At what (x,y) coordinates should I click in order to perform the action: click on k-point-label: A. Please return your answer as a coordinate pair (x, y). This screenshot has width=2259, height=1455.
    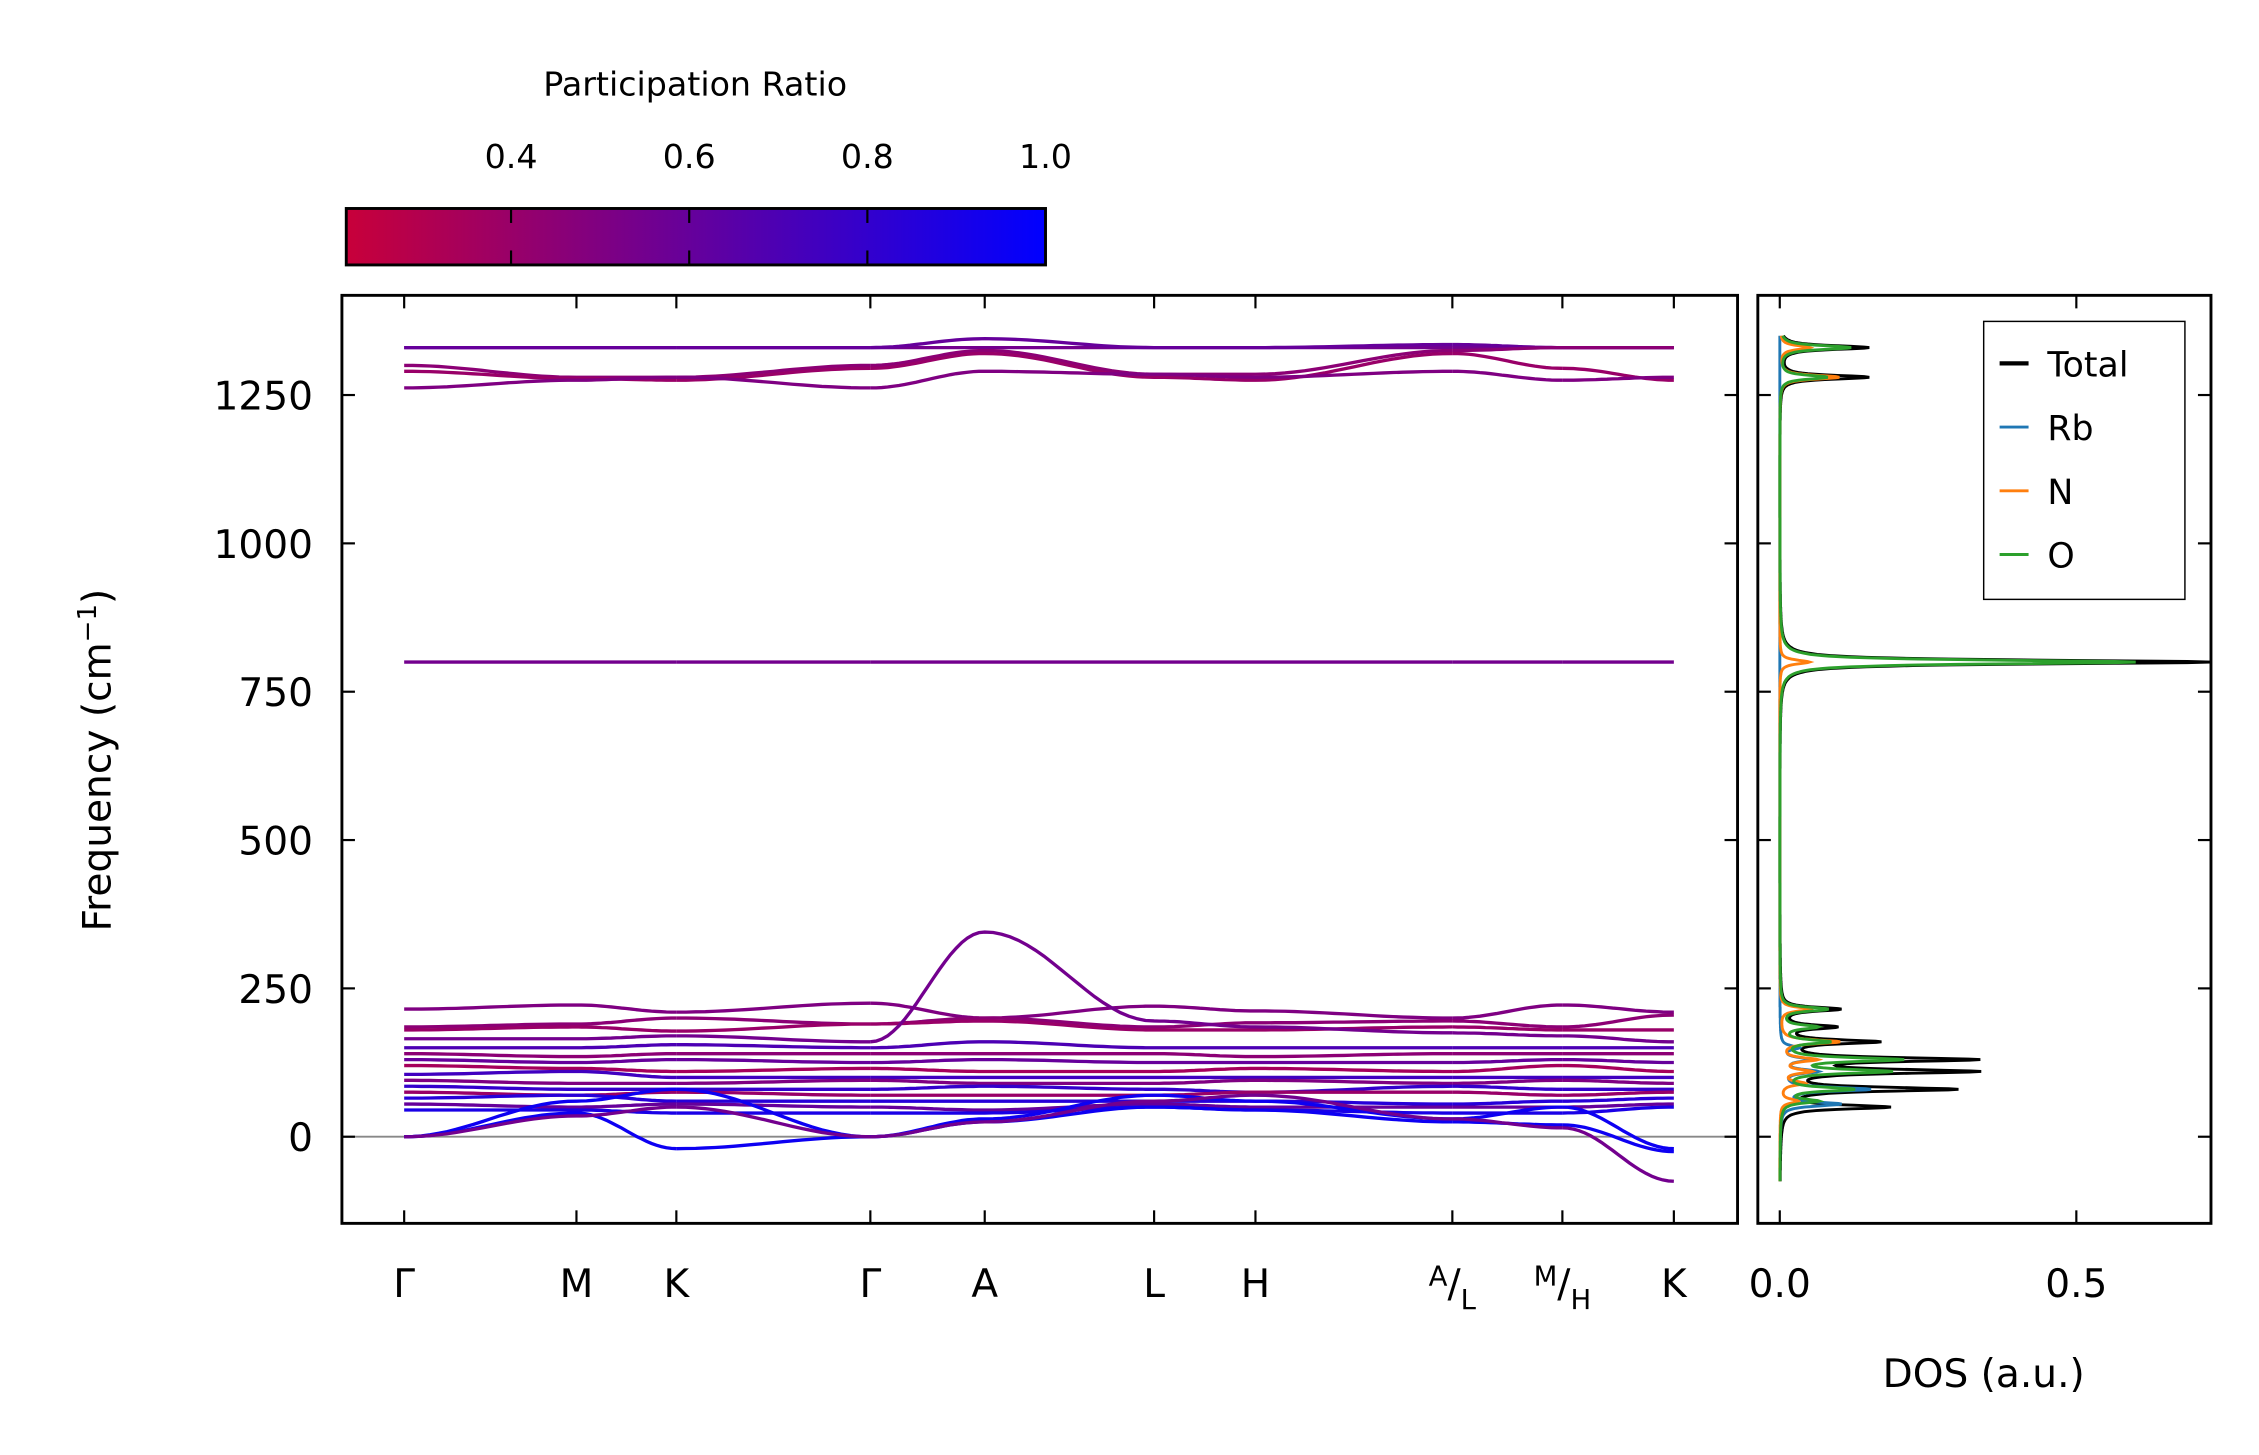
    Looking at the image, I should click on (984, 1284).